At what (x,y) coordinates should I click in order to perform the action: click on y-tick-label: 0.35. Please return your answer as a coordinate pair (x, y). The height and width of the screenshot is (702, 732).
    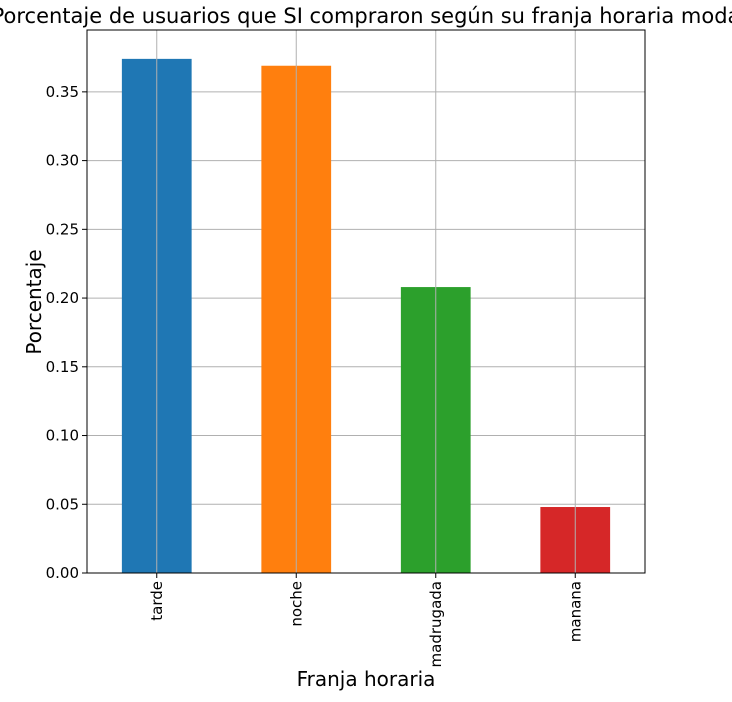
    Looking at the image, I should click on (62, 92).